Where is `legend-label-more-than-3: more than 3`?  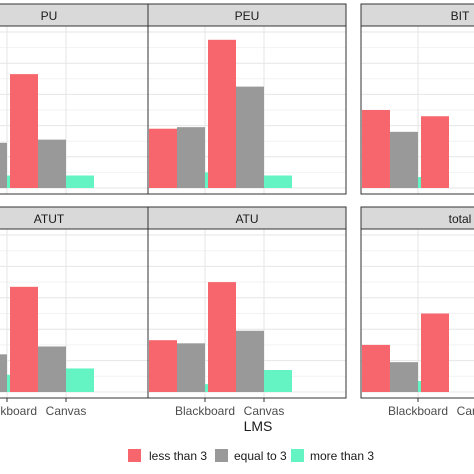 legend-label-more-than-3: more than 3 is located at coordinates (342, 456).